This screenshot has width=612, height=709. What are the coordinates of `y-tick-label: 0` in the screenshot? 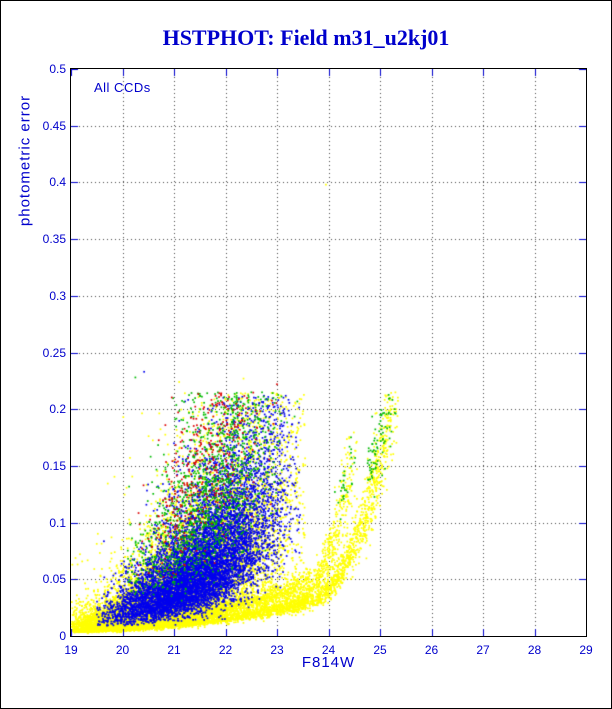 It's located at (62, 636).